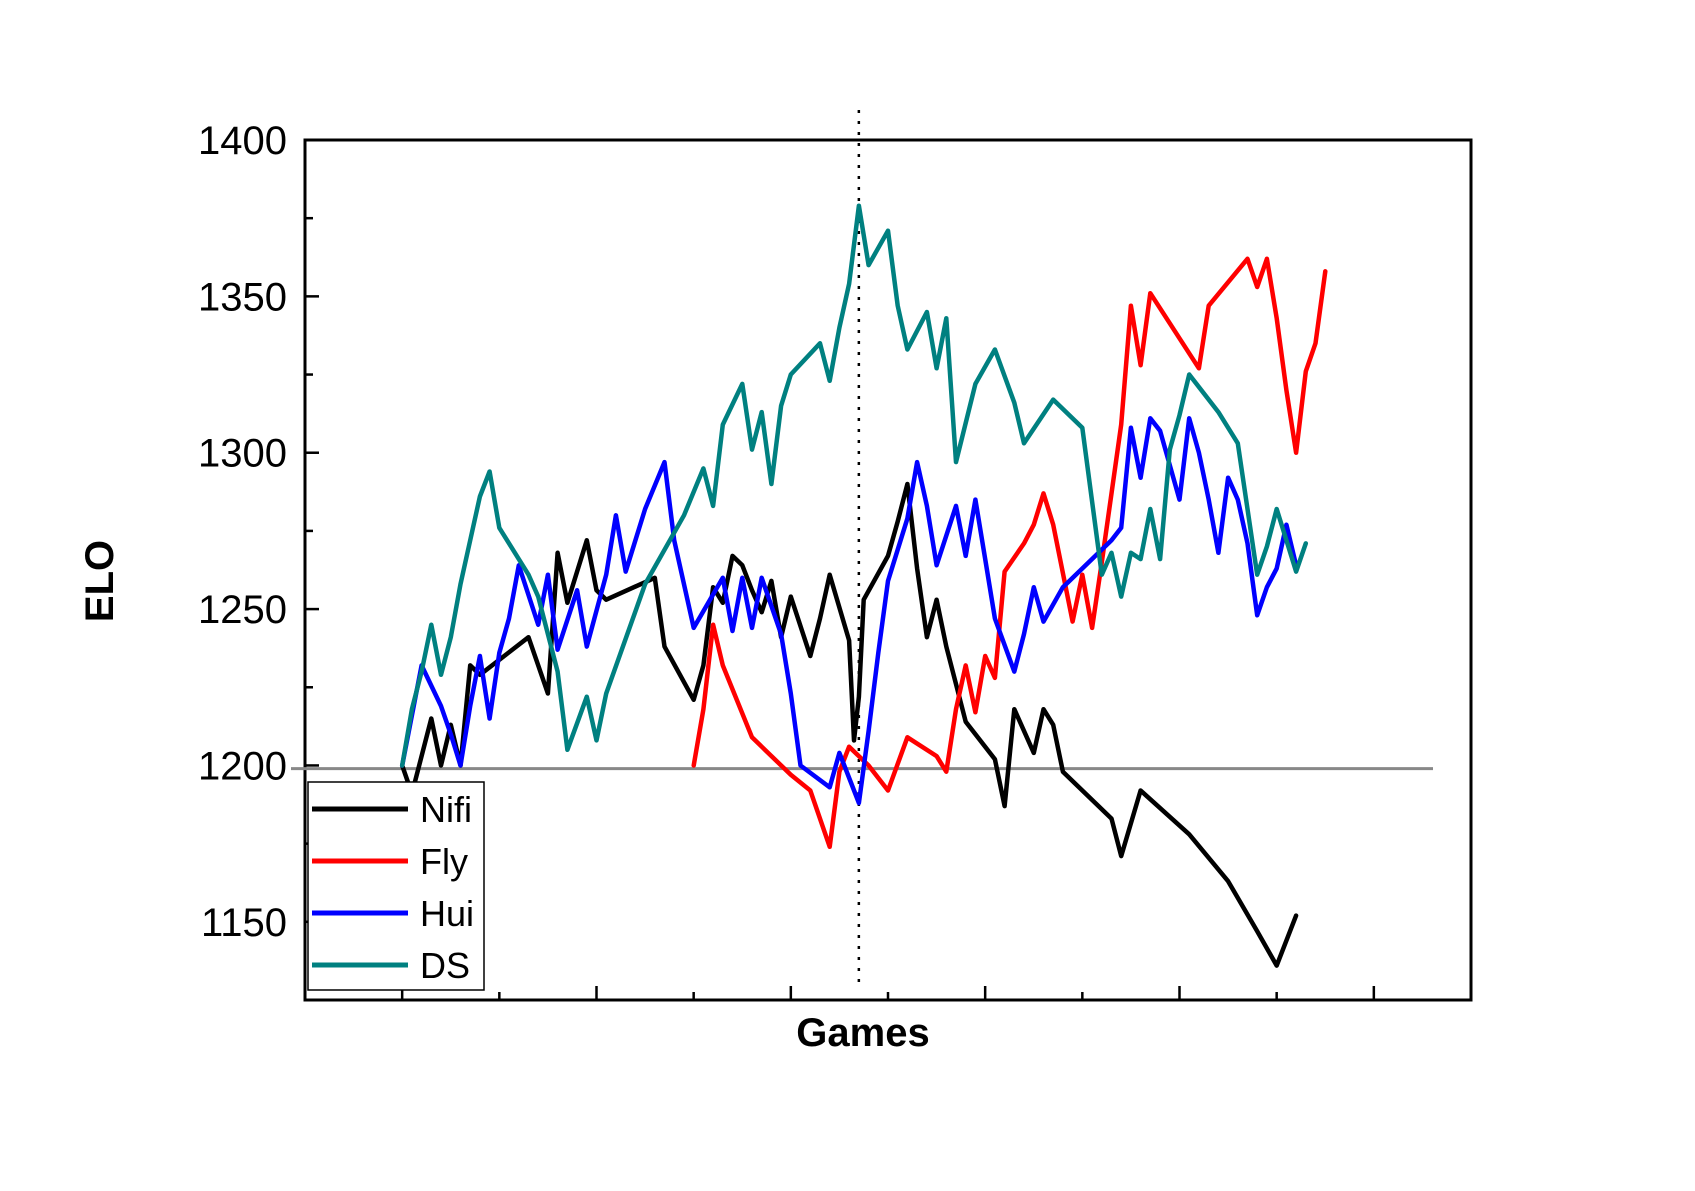  I want to click on y-tick-label: 1400, so click(242, 141).